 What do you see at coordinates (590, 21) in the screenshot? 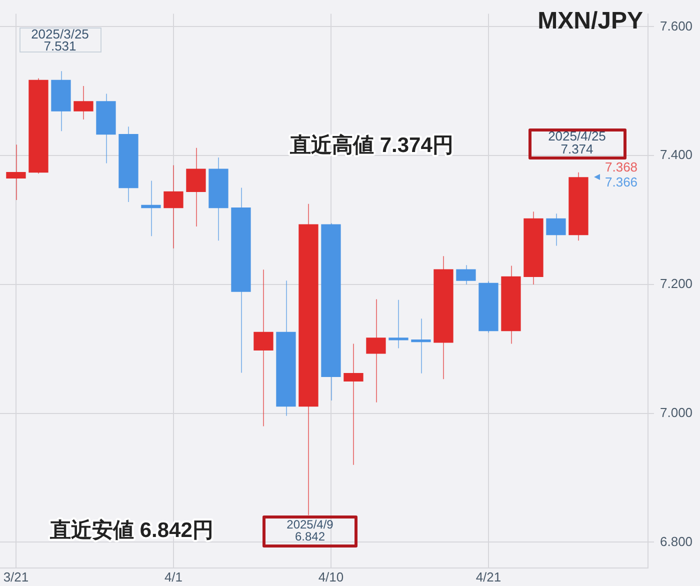
I see `chart-title: MXN/JPY` at bounding box center [590, 21].